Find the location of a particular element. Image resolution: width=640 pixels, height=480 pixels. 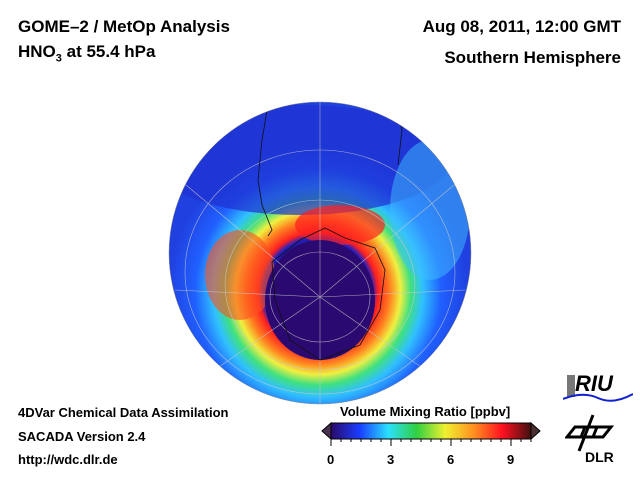

footer-url: http://wdc.dlr.de is located at coordinates (68, 459).